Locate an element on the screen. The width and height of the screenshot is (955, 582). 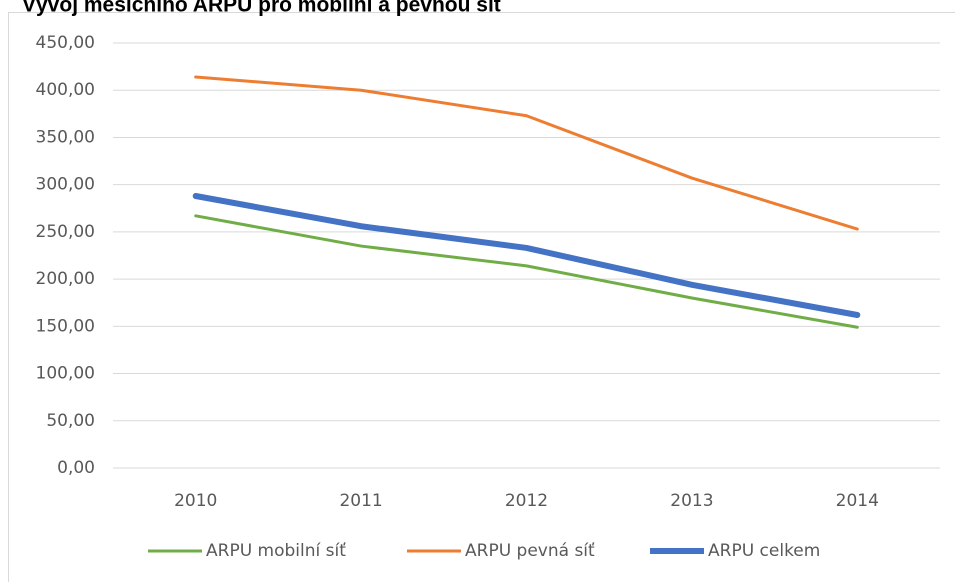
y-tick-label: 450,00 is located at coordinates (65, 43).